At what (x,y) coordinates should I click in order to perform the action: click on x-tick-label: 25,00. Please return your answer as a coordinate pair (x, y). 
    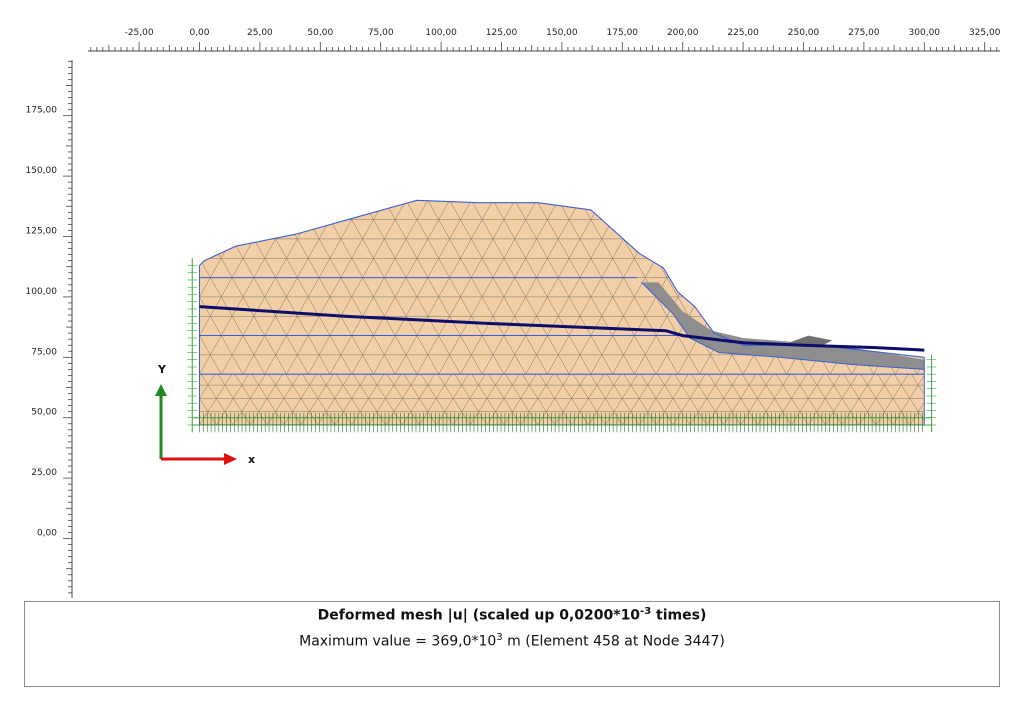
    Looking at the image, I should click on (260, 33).